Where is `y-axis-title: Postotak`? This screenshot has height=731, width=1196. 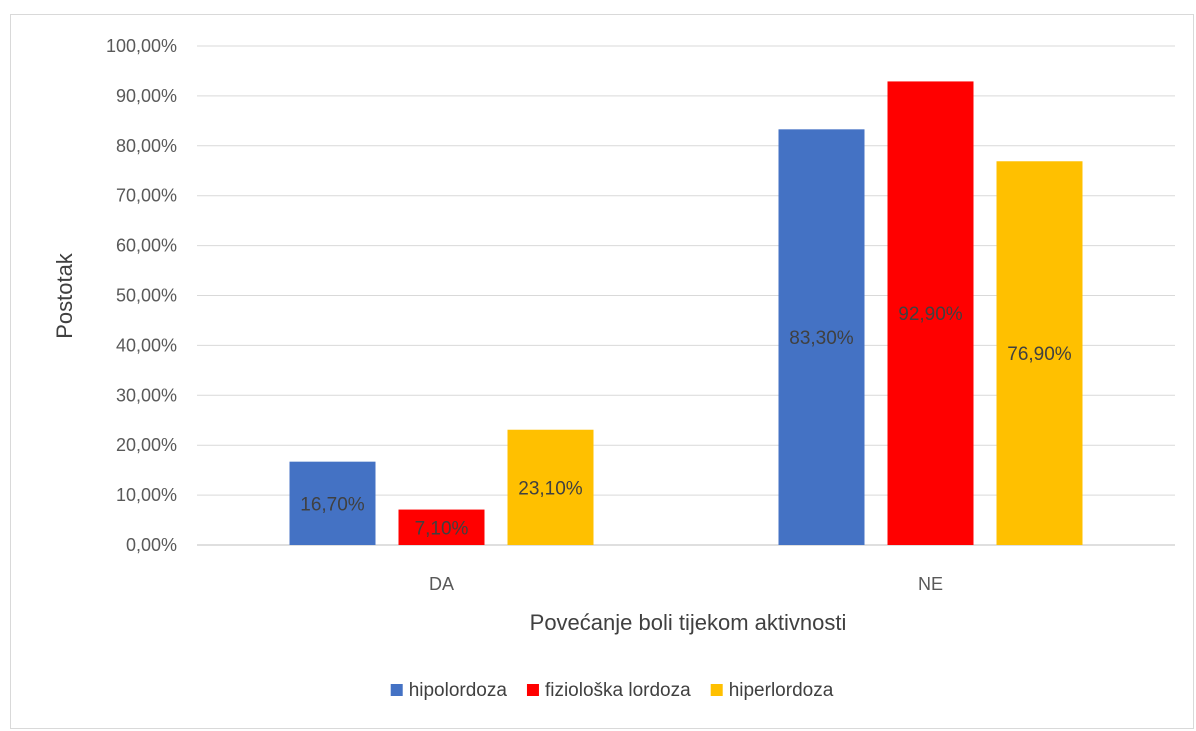
y-axis-title: Postotak is located at coordinates (64, 295).